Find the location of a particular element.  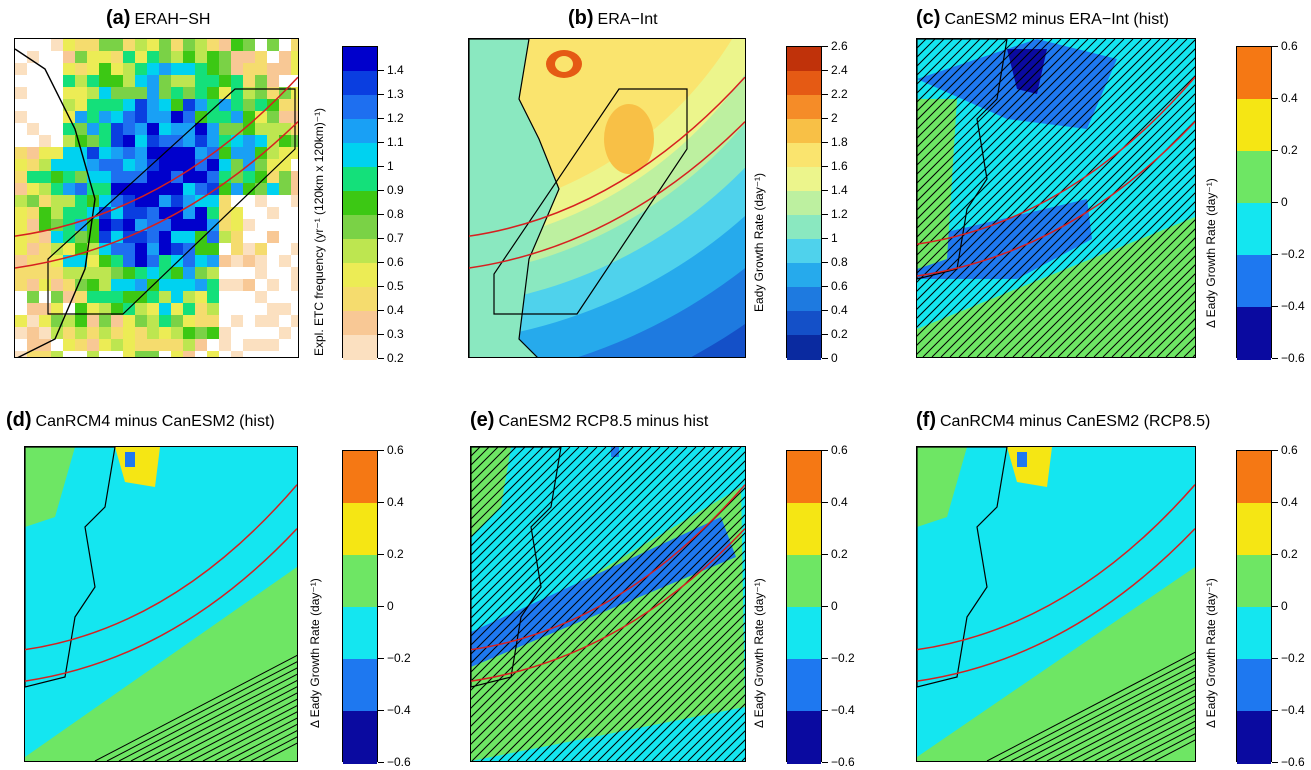

colorbar-tick-label: −0.4 is located at coordinates (843, 710).